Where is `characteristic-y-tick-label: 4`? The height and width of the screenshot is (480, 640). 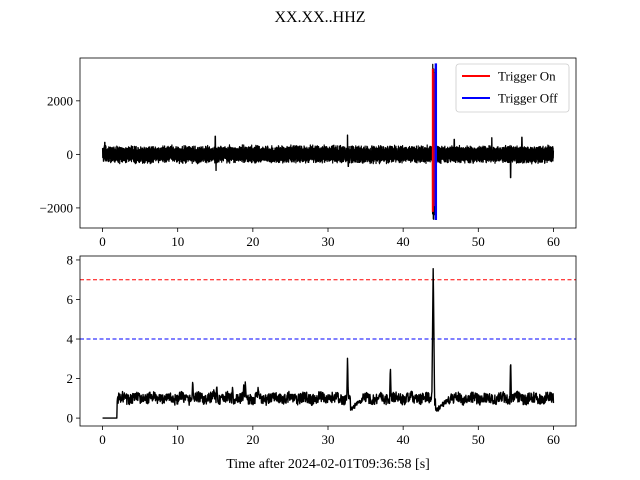
characteristic-y-tick-label: 4 is located at coordinates (70, 339).